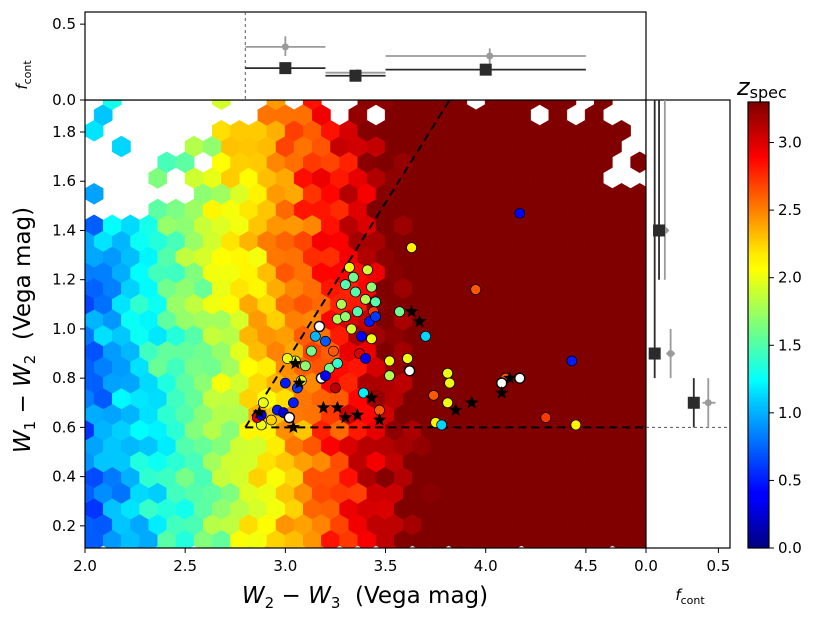  I want to click on right-frame, so click(688, 324).